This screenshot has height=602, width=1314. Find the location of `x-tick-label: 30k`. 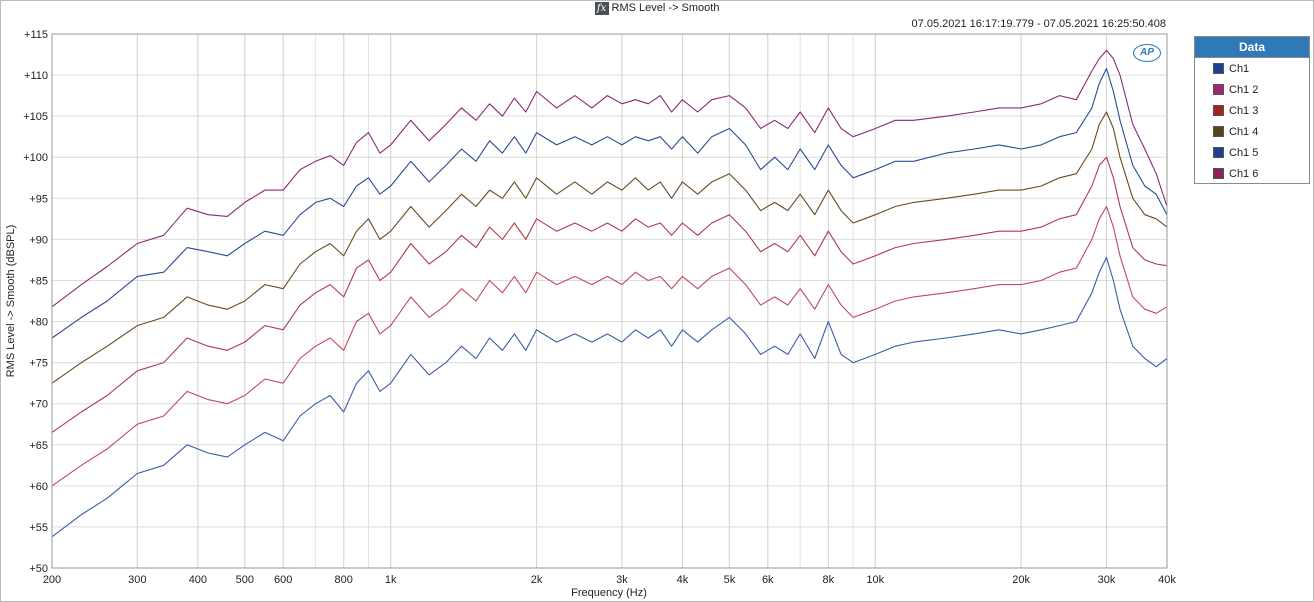

x-tick-label: 30k is located at coordinates (1107, 580).